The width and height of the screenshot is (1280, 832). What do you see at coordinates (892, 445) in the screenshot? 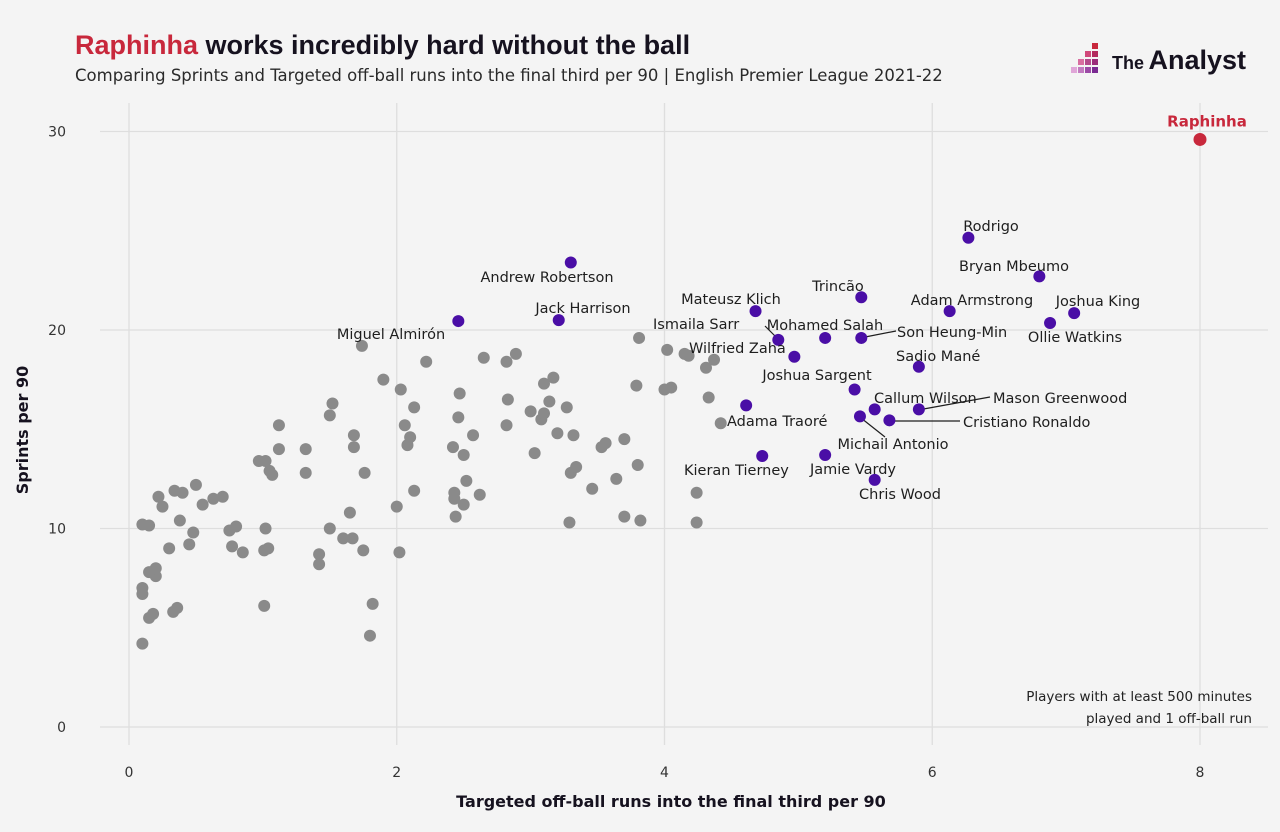
I see `player-label: Michail Antonio` at bounding box center [892, 445].